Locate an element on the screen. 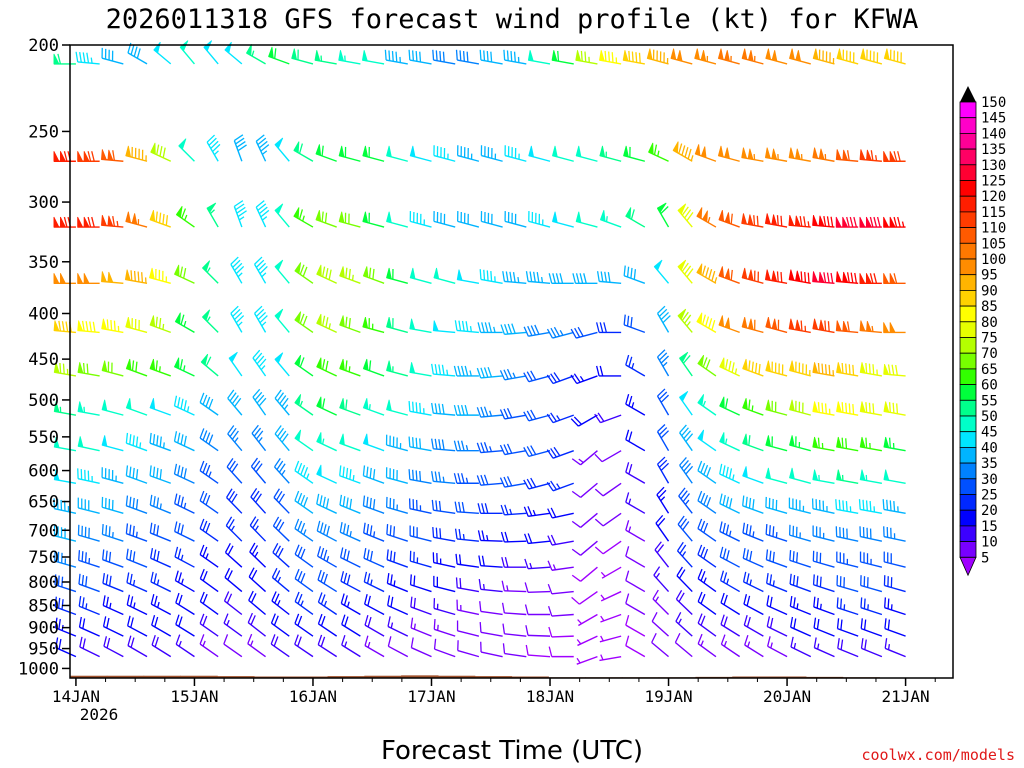 This screenshot has height=768, width=1024. y-tick-label: 600 is located at coordinates (43, 472).